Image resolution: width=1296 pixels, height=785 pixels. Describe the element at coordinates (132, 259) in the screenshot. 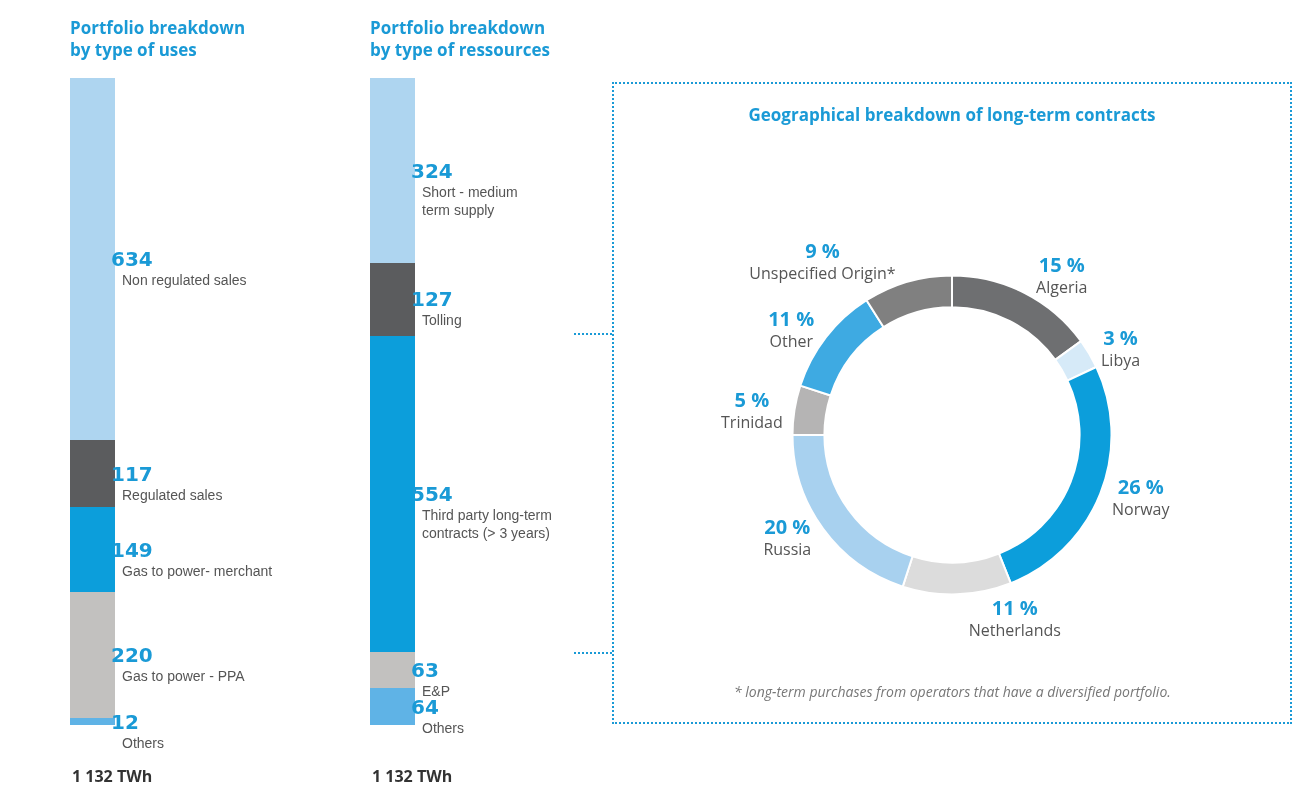

I see `data-label: 634` at that location.